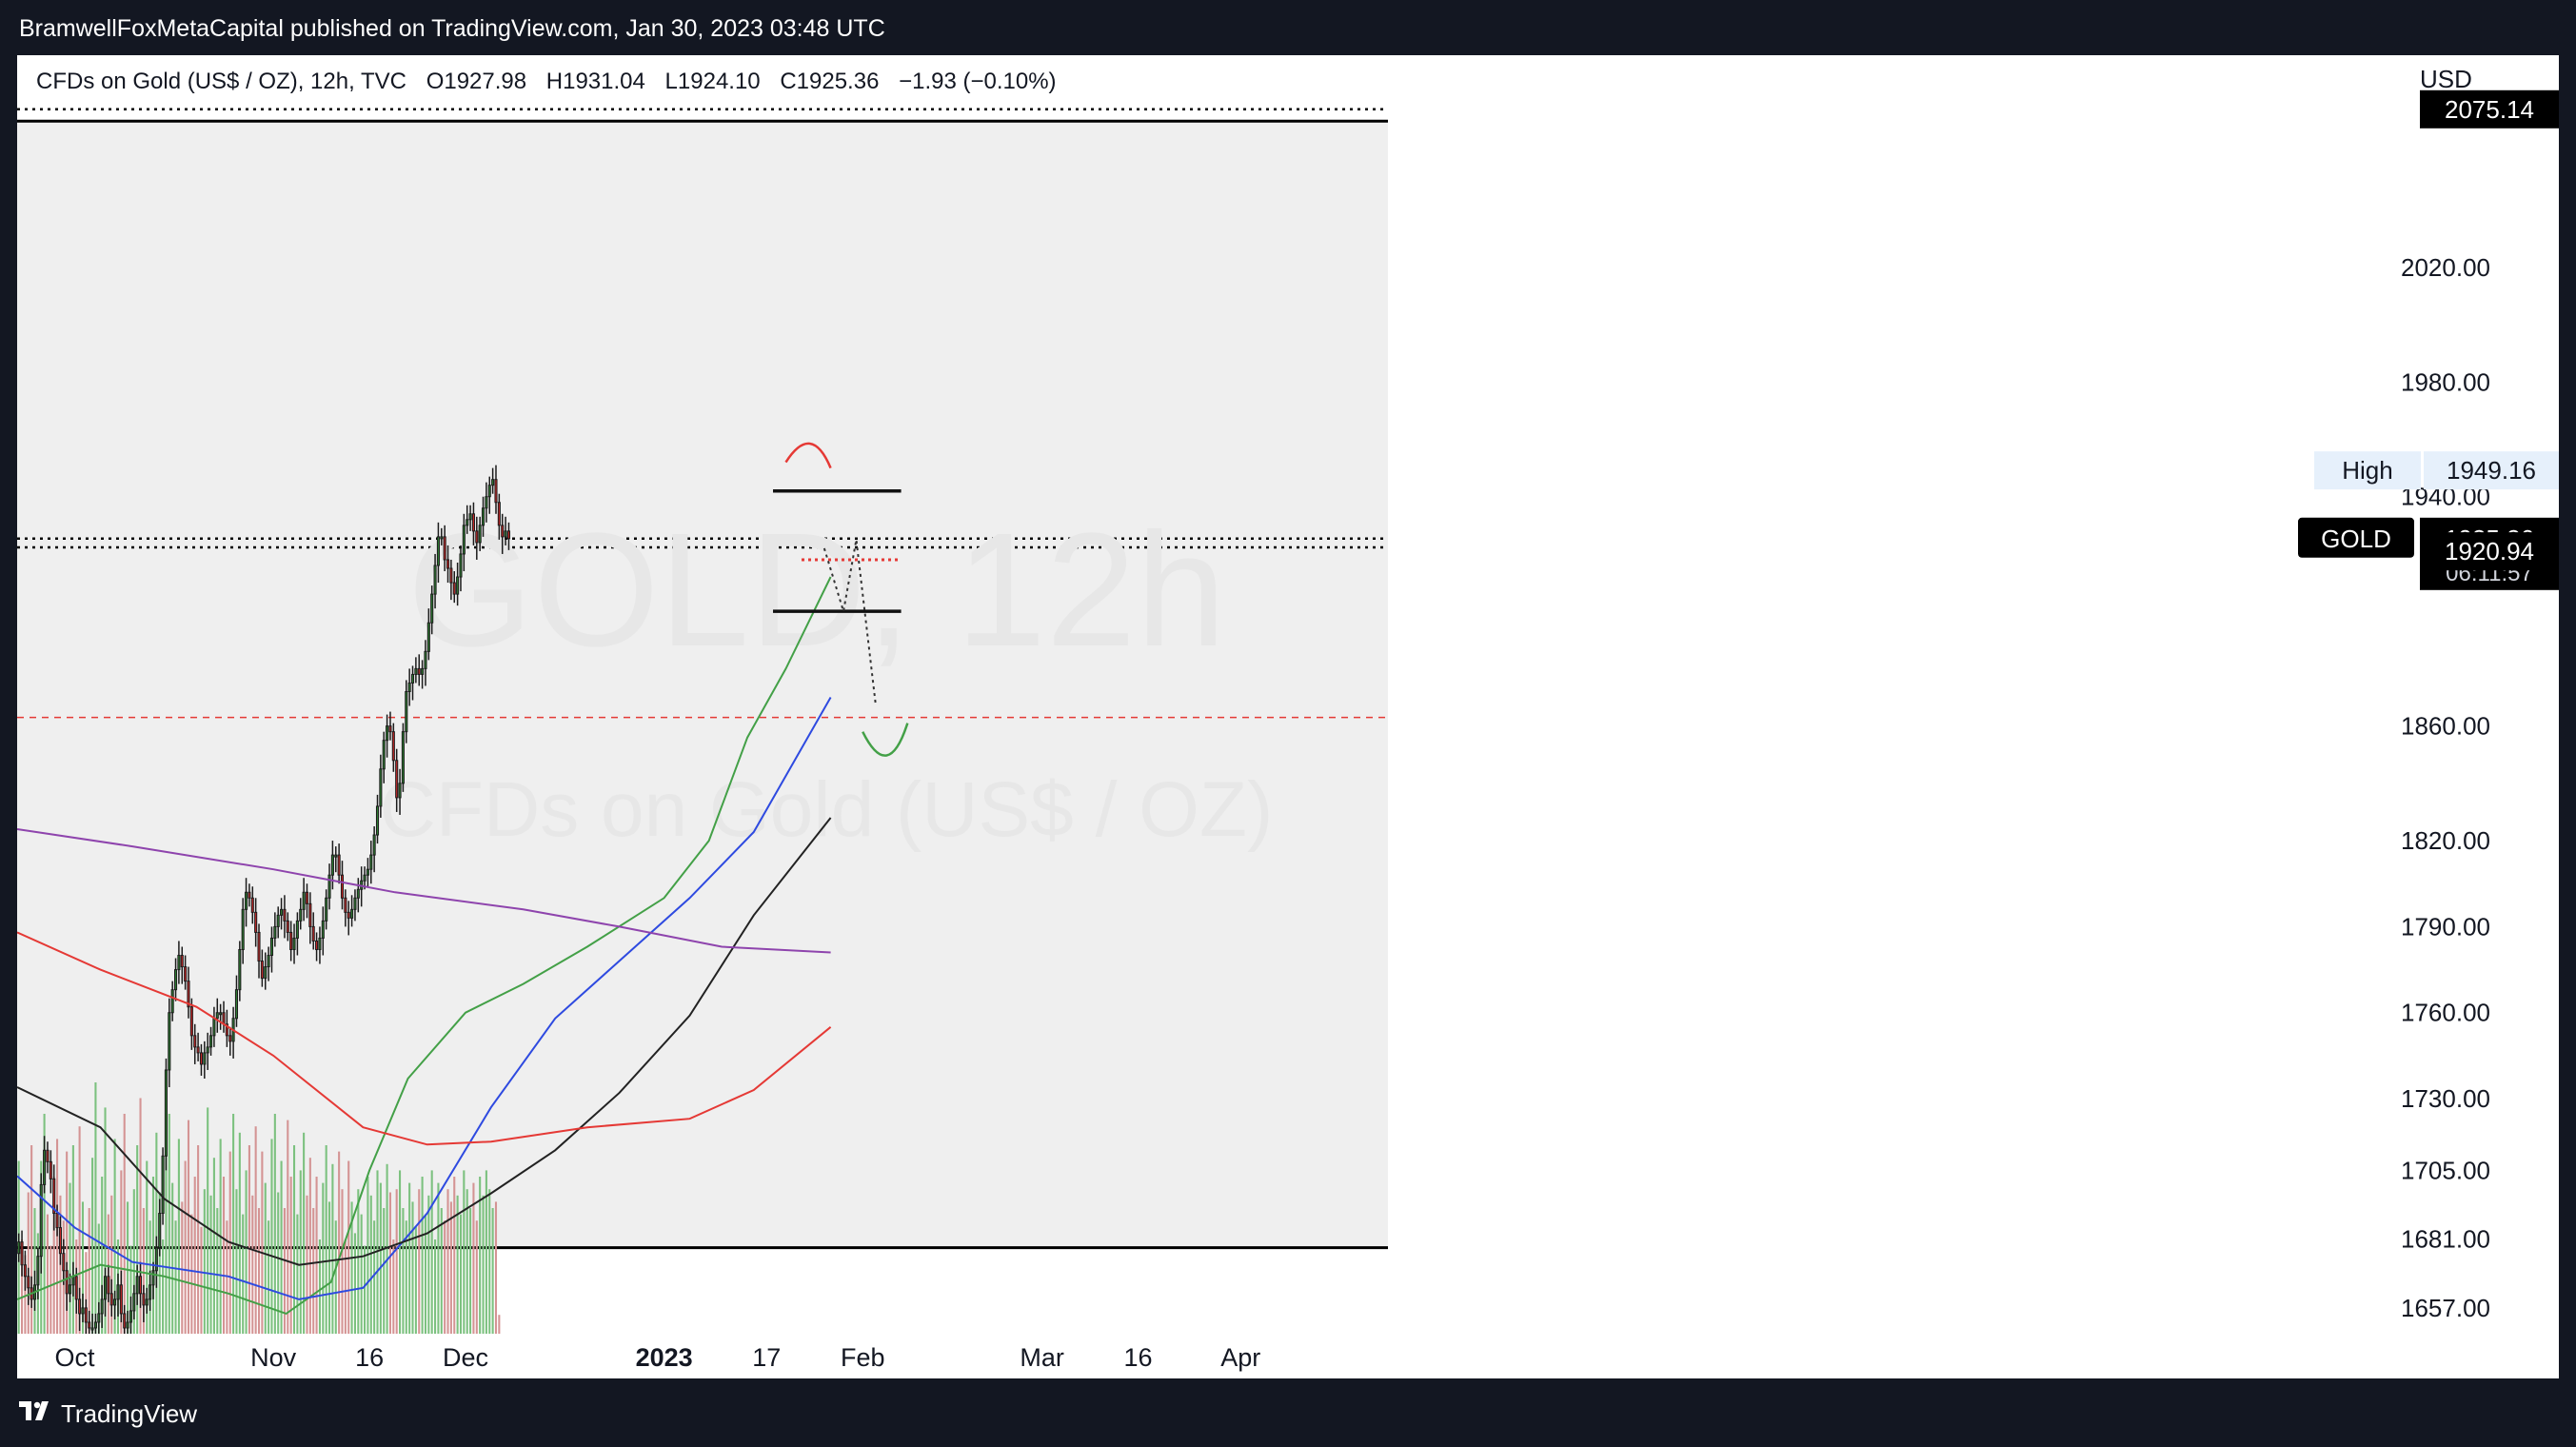 This screenshot has width=2576, height=1447. Describe the element at coordinates (2446, 79) in the screenshot. I see `currency-label: USD` at that location.